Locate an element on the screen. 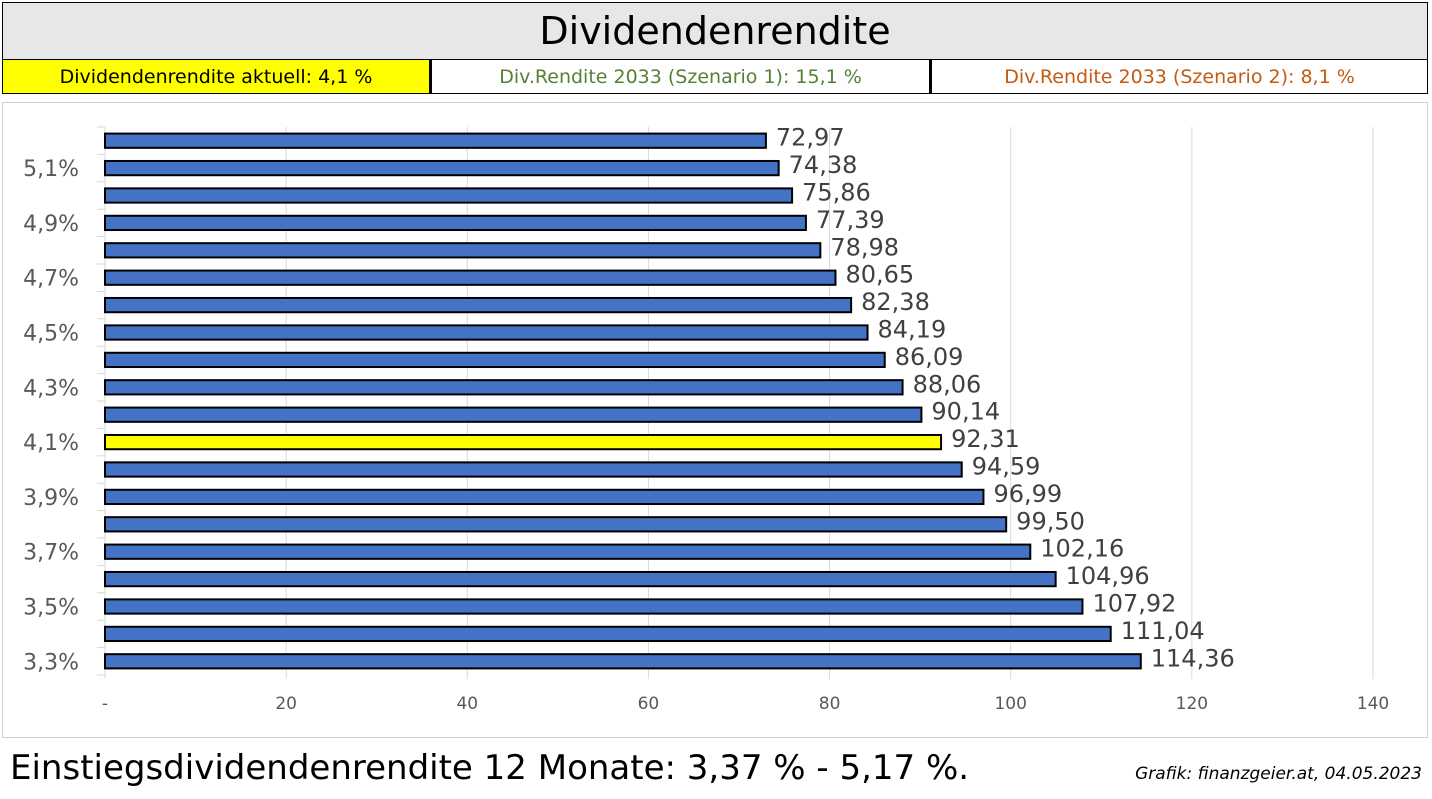 This screenshot has height=799, width=1432. scenario1-cell: Div.Rendite 2033 (Szenario 1): 15,1 % is located at coordinates (680, 77).